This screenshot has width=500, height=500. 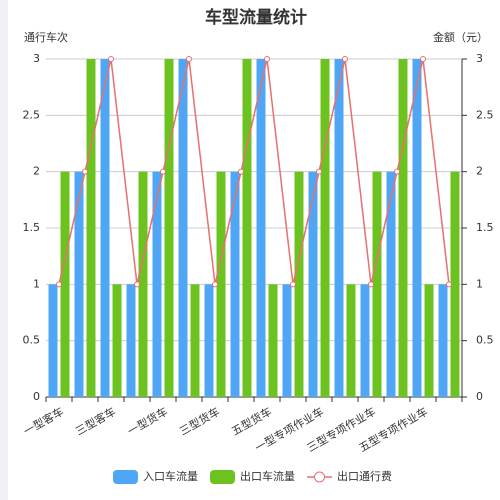 I want to click on chart-title: 车型流量统计, so click(x=256, y=17).